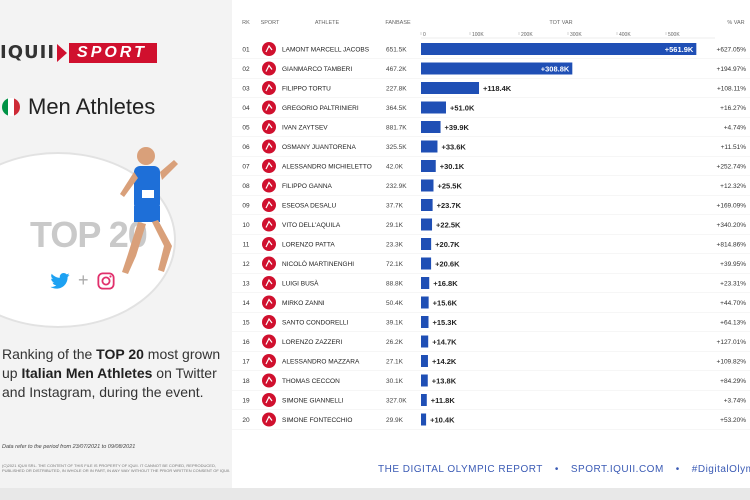  I want to click on social-icons: +, so click(82, 280).